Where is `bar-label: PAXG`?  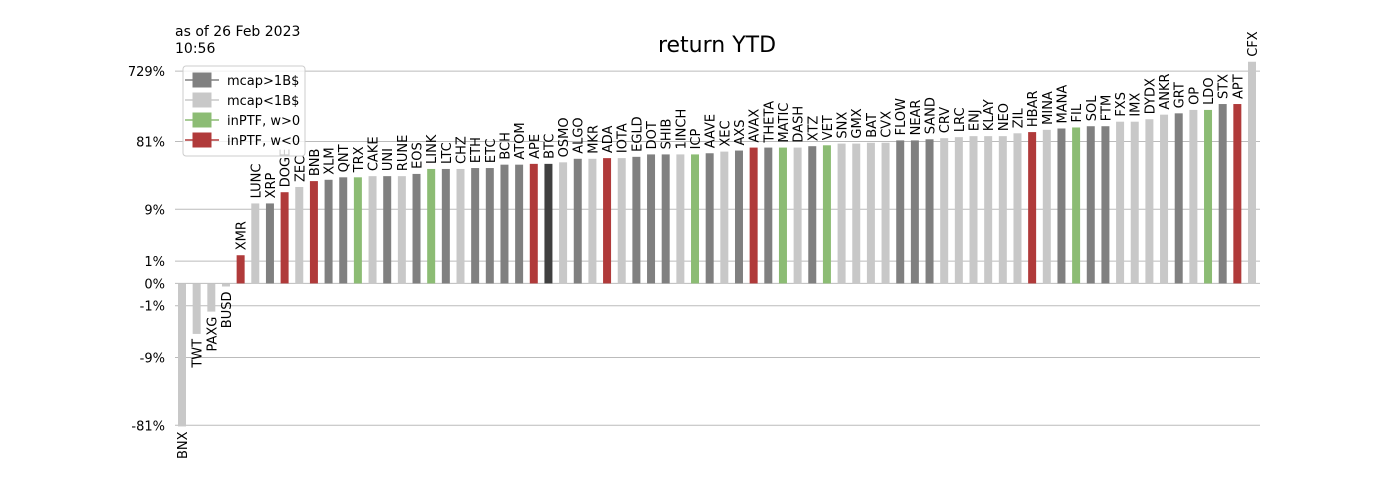
bar-label: PAXG is located at coordinates (212, 334).